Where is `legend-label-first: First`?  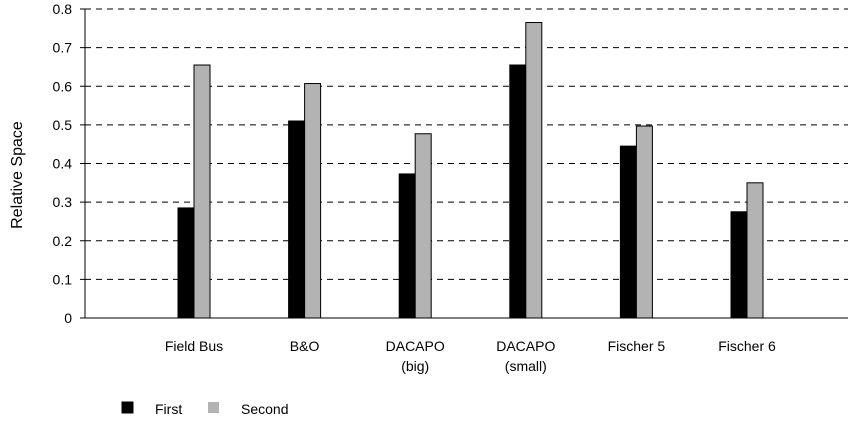 legend-label-first: First is located at coordinates (168, 409).